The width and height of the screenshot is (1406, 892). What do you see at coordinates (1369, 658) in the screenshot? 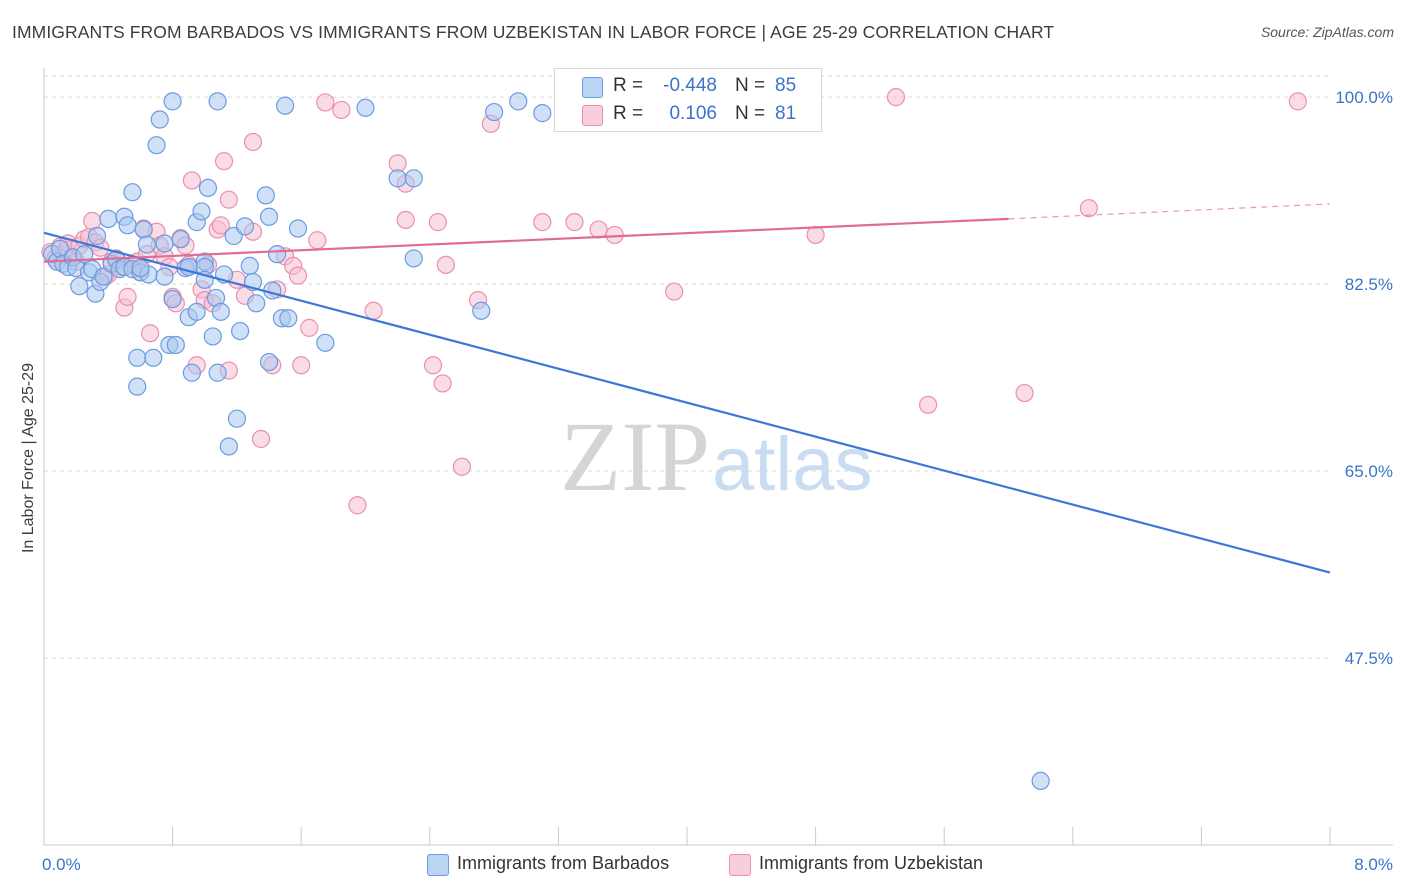
I see `y-tick-label: 47.5%` at bounding box center [1369, 658].